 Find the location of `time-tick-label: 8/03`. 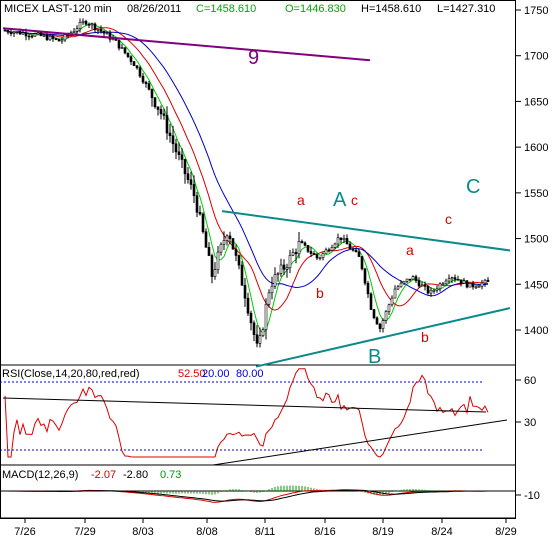

time-tick-label: 8/03 is located at coordinates (142, 532).